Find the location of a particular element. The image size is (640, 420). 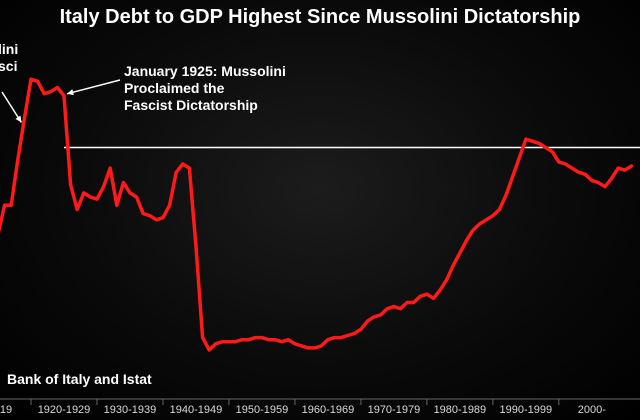

annotation-mussolini-fasci: lini sci is located at coordinates (9, 57).